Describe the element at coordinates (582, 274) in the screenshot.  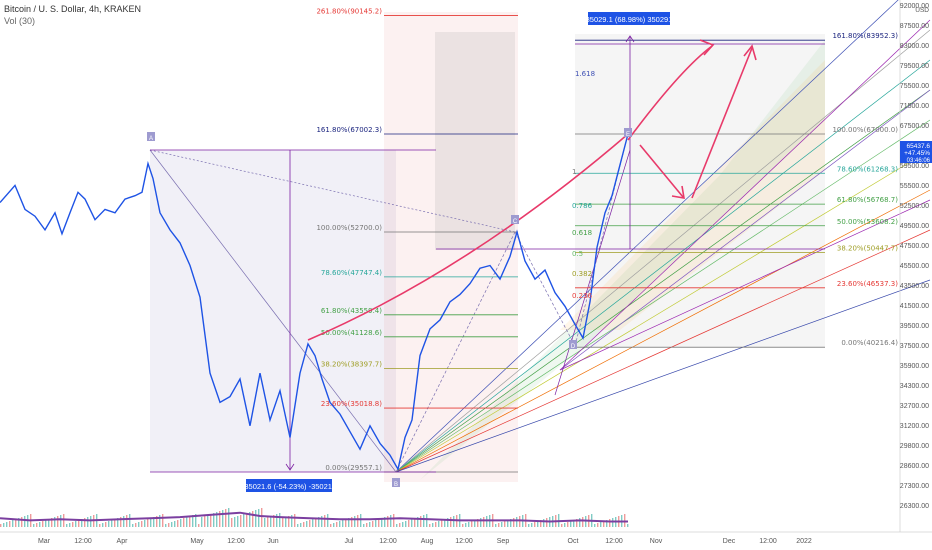
I see `fan-label: 0.382` at that location.